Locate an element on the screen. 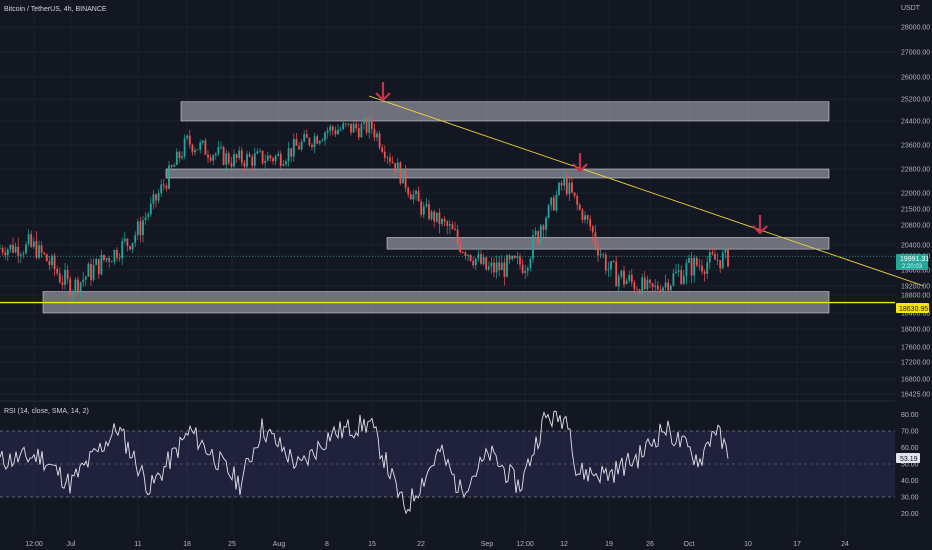  rsi-tick-label: 30.00 is located at coordinates (910, 498).